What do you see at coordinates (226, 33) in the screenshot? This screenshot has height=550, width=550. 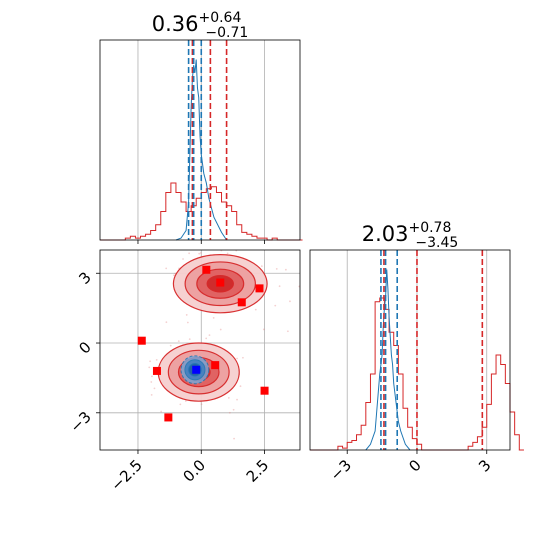 I see `title-0-sub: −0.71` at bounding box center [226, 33].